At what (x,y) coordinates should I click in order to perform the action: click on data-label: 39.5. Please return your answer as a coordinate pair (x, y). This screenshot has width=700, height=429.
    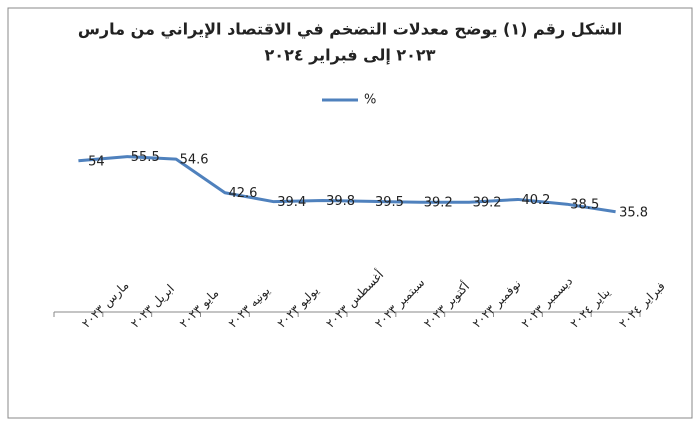
    Looking at the image, I should click on (389, 202).